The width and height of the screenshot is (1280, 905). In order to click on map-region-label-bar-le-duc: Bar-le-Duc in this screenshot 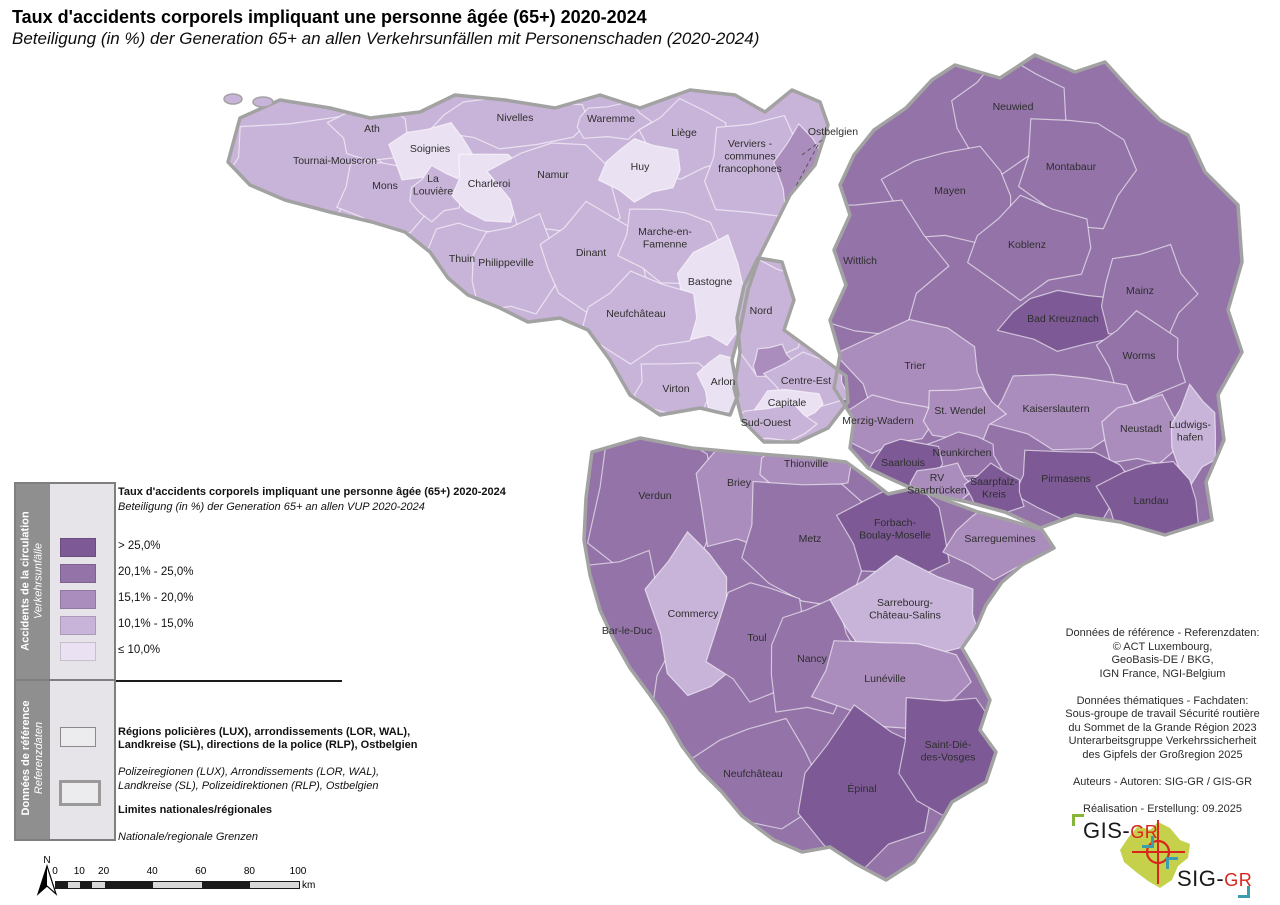, I will do `click(627, 631)`.